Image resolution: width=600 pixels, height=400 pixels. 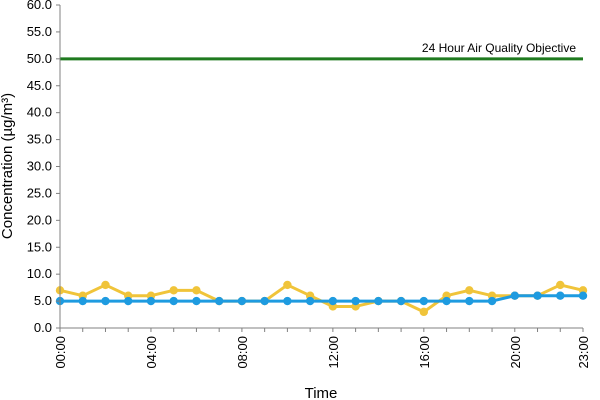 What do you see at coordinates (8, 166) in the screenshot?
I see `y-axis-title: Concentration (µg/m³)` at bounding box center [8, 166].